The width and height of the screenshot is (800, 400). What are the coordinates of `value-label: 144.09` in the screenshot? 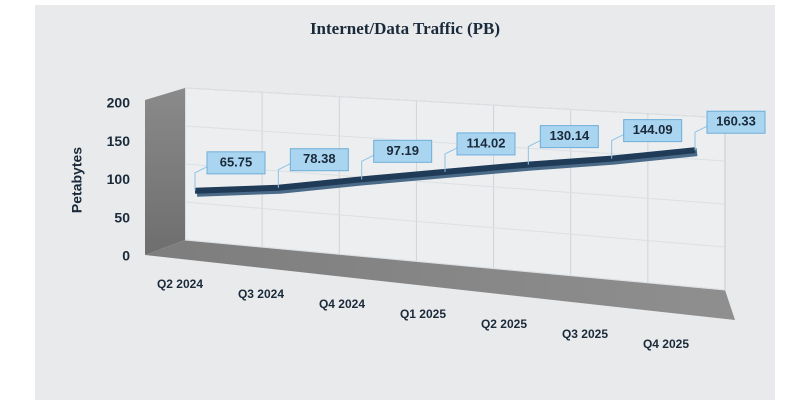 It's located at (653, 129).